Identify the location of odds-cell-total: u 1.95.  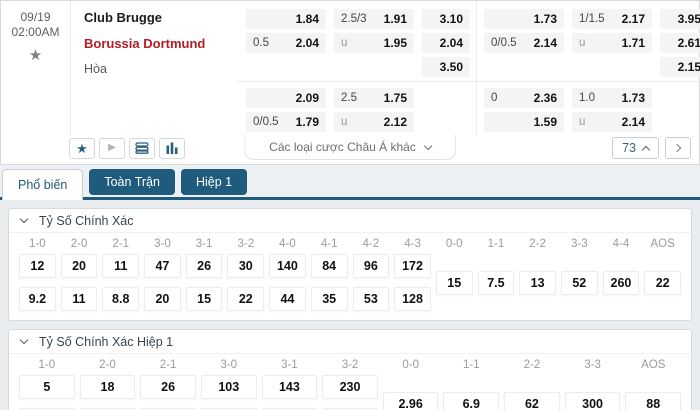
(374, 43).